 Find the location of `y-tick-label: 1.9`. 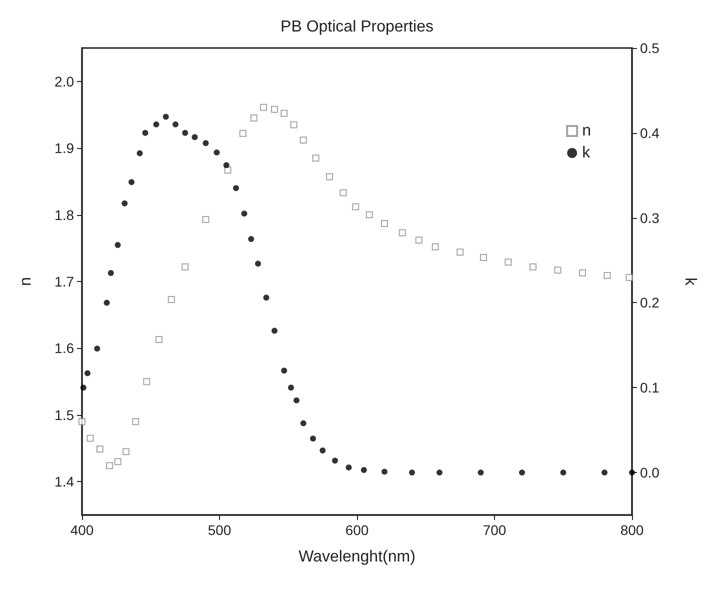

y-tick-label: 1.9 is located at coordinates (64, 148).